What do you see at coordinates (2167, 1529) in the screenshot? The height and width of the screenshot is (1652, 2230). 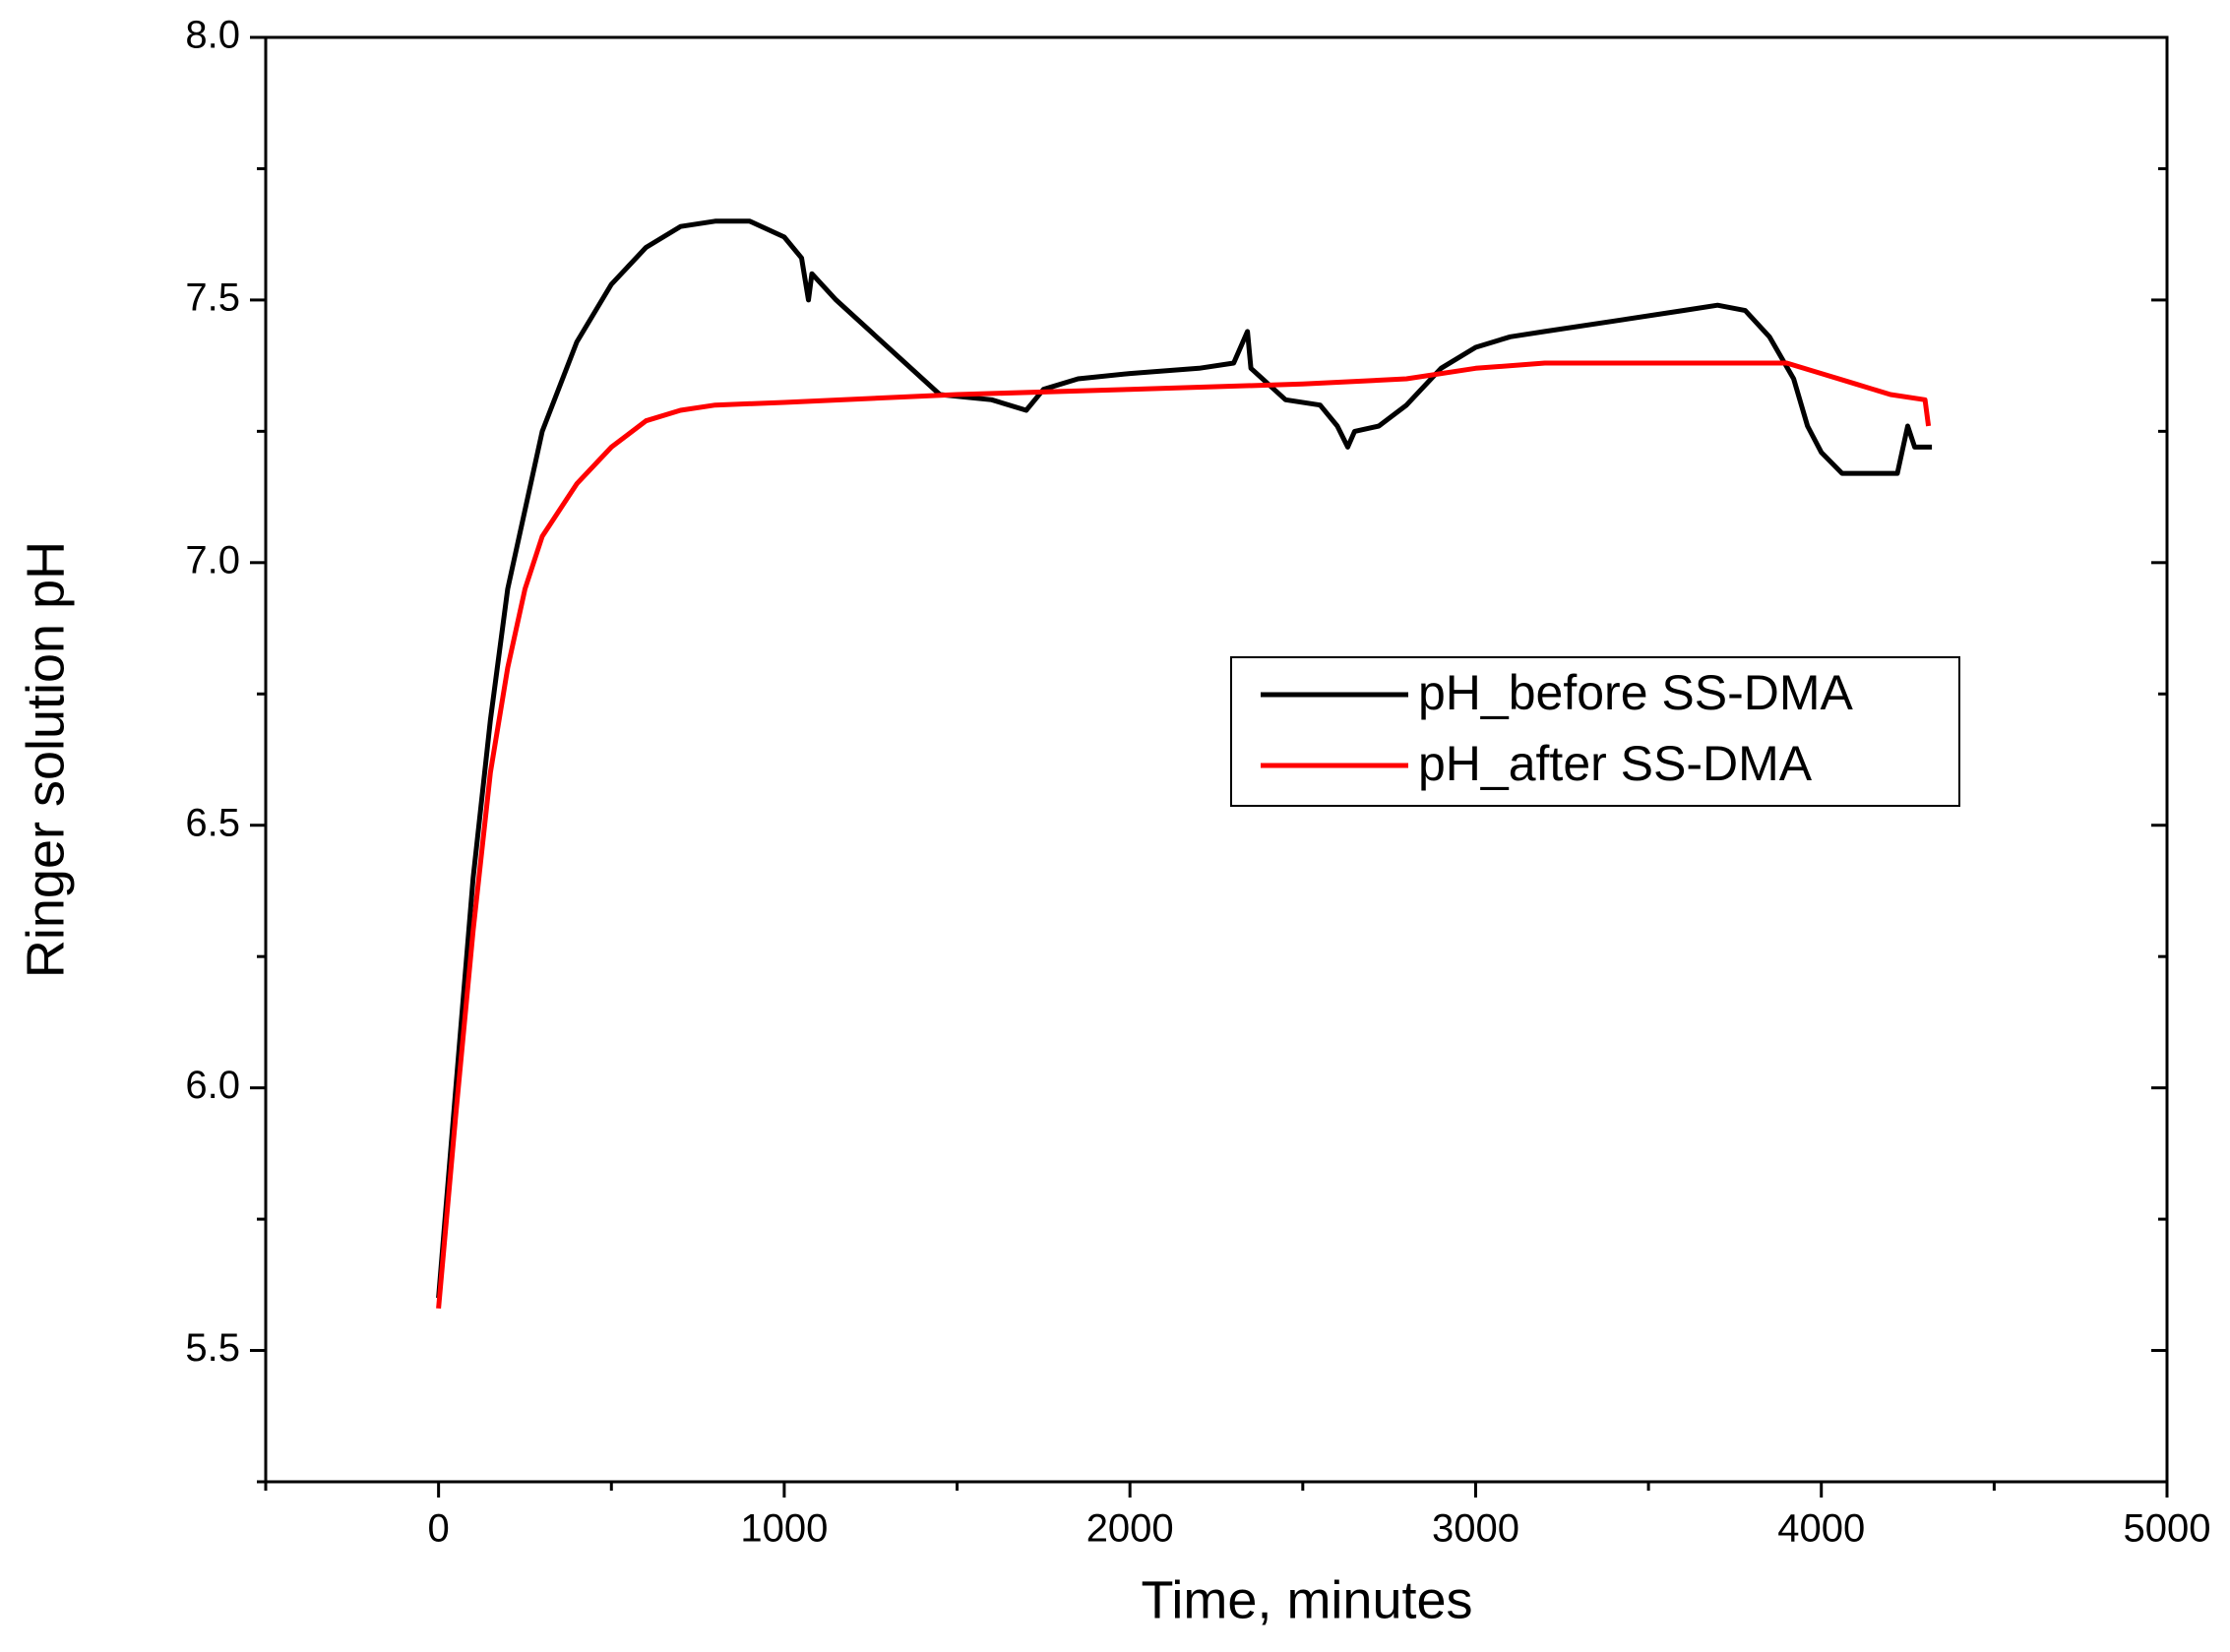 I see `x-tick-label: 5000` at bounding box center [2167, 1529].